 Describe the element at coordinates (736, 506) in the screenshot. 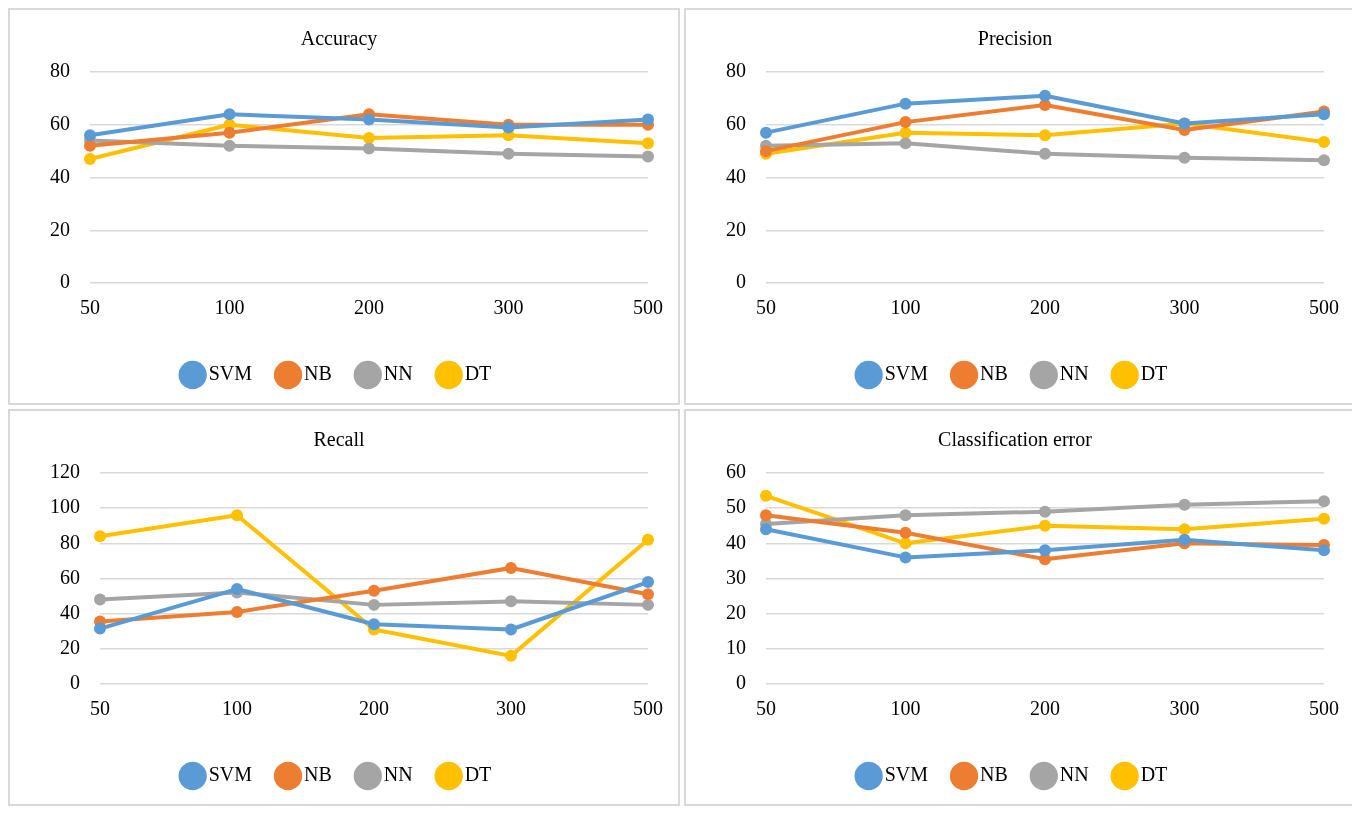

I see `y-tick-label: 50` at that location.